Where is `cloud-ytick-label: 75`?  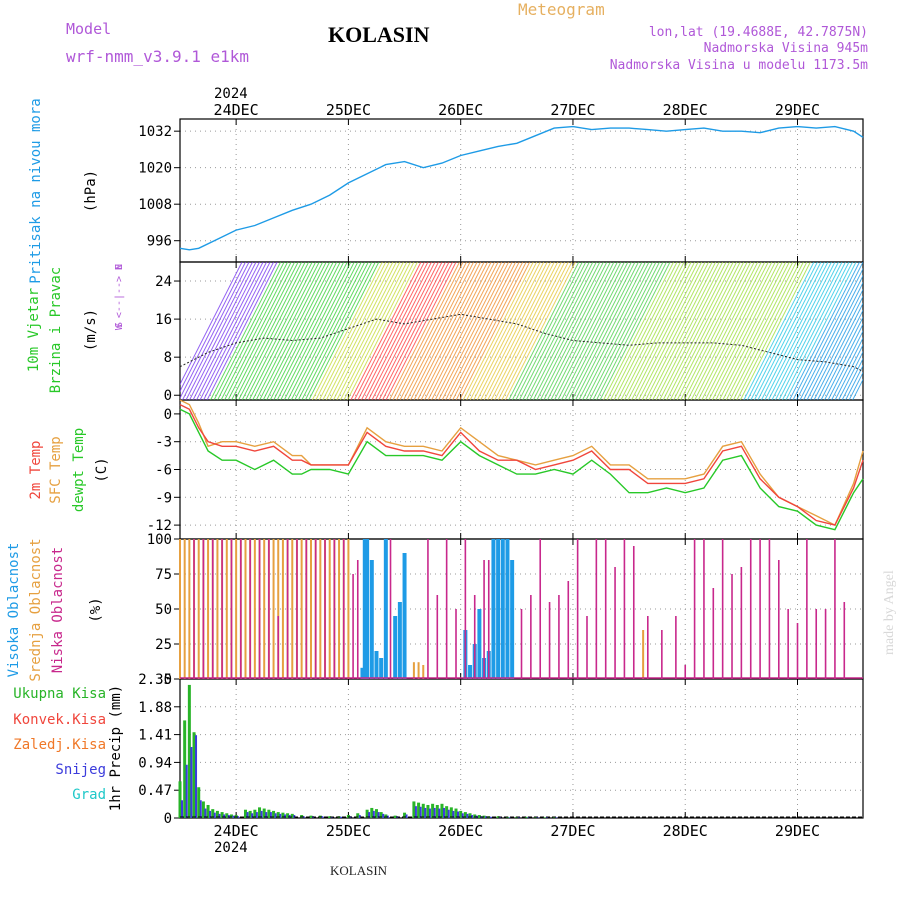 cloud-ytick-label: 75 is located at coordinates (163, 575).